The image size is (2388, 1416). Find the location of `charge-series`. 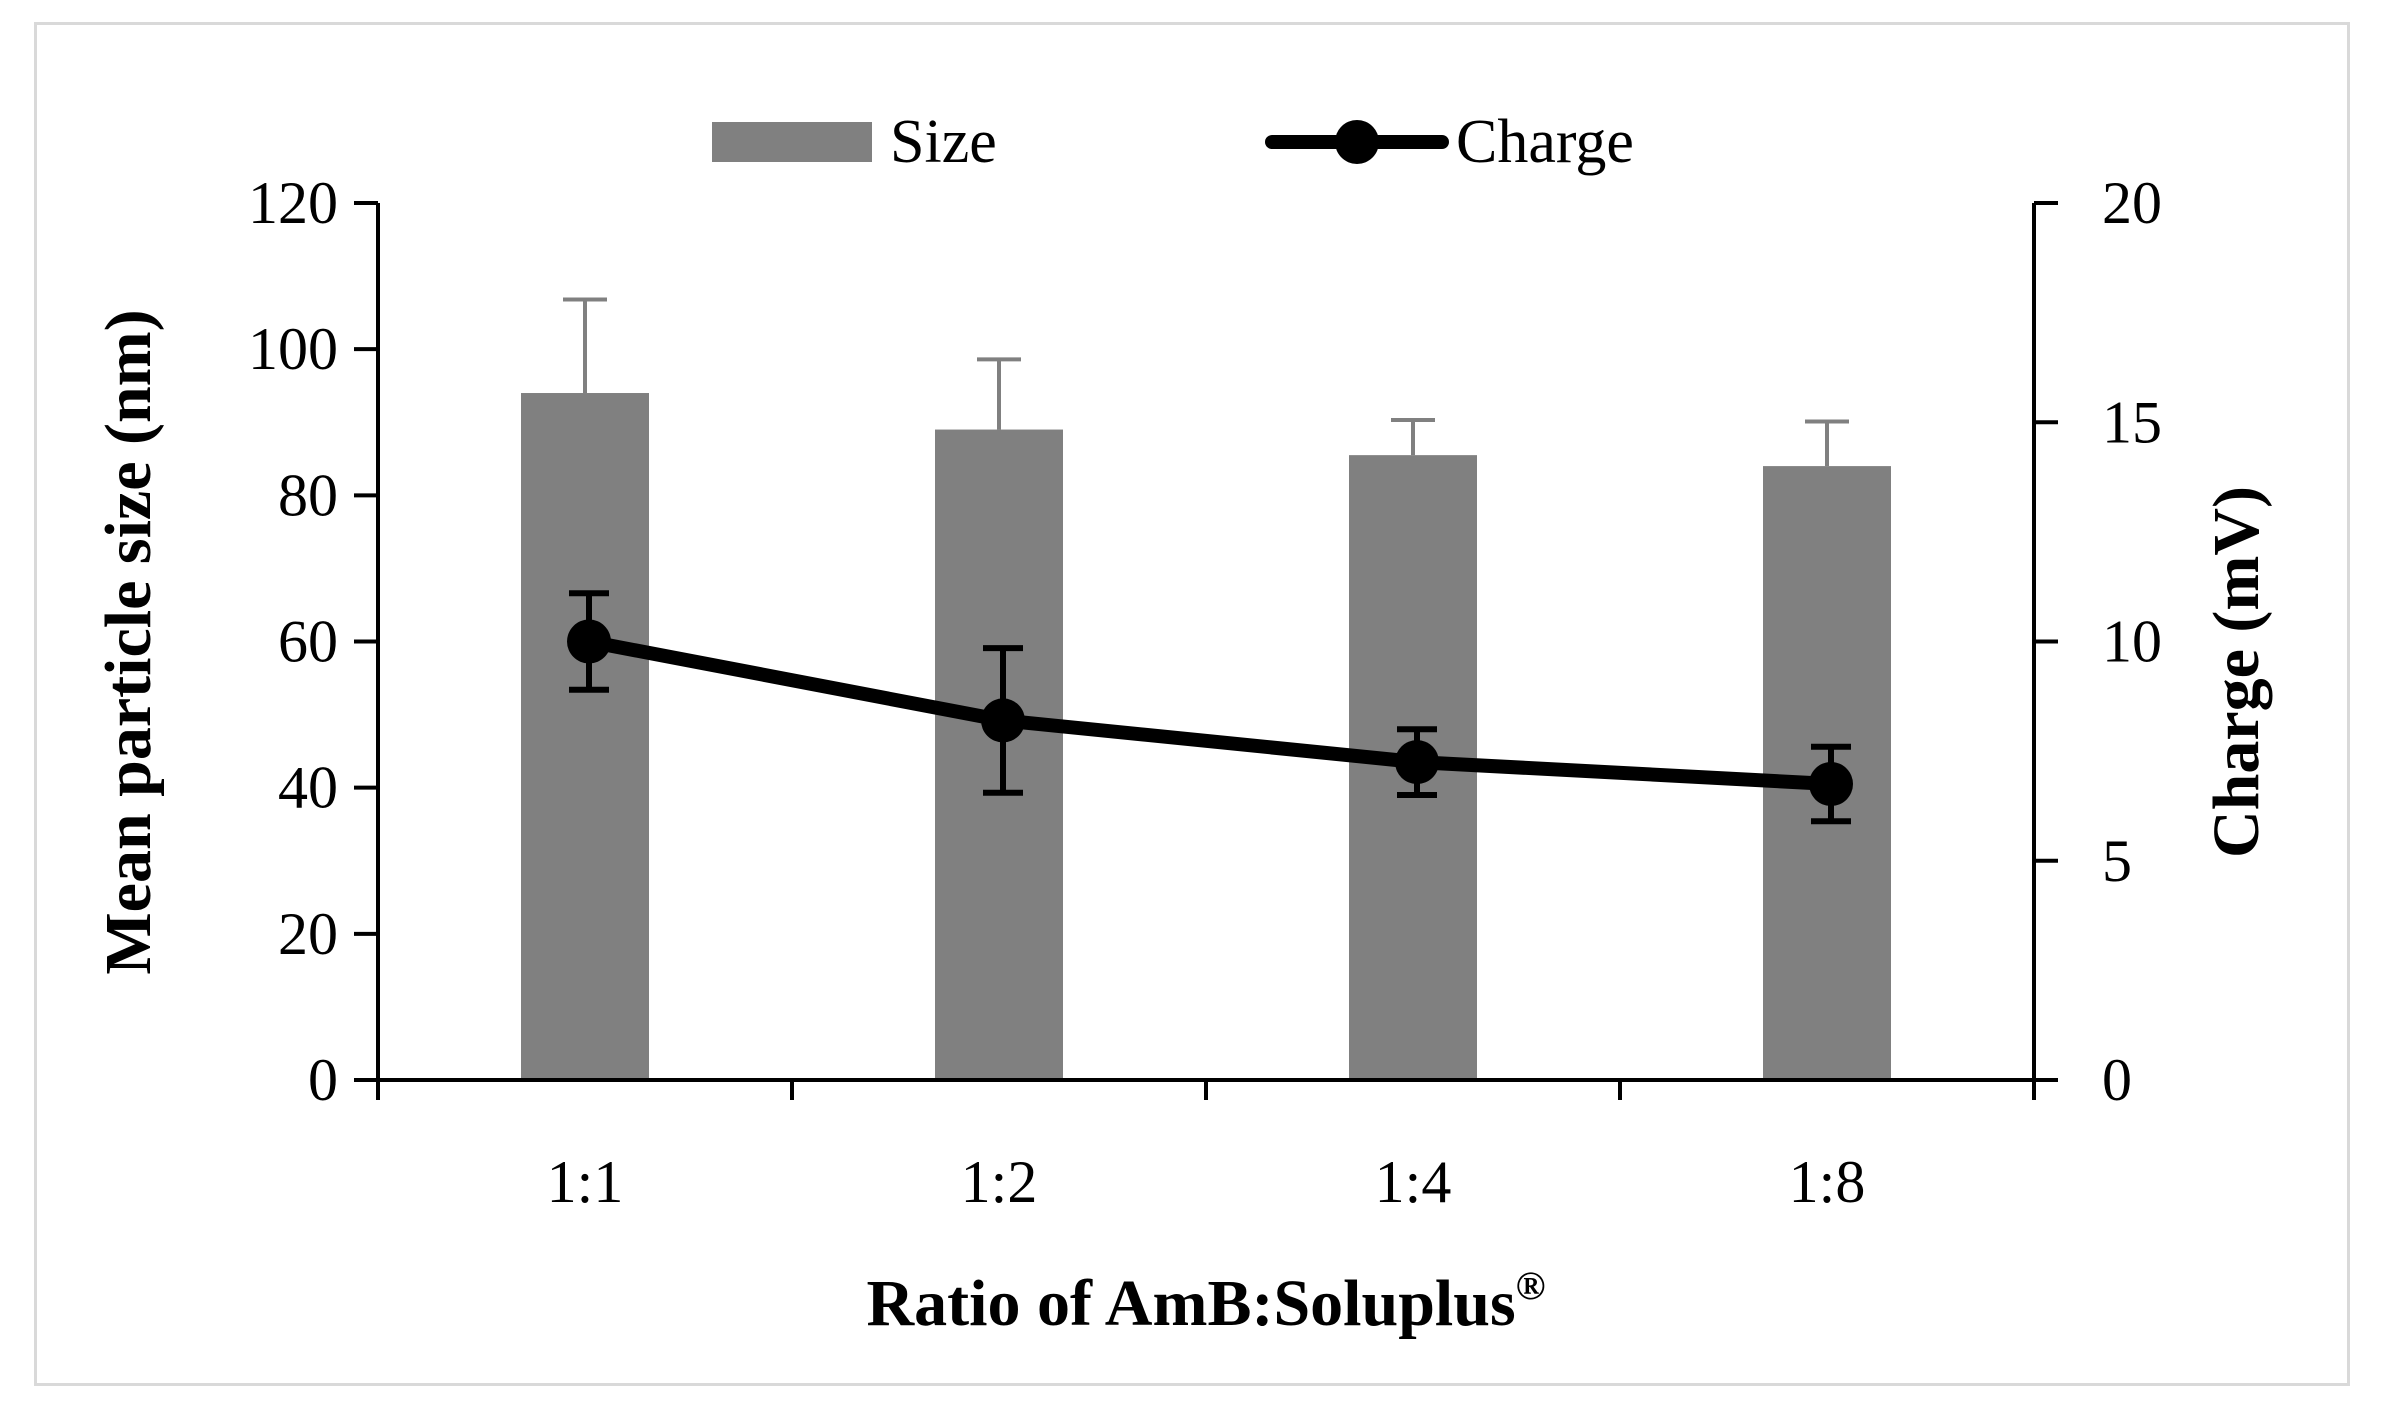

charge-series is located at coordinates (1210, 707).